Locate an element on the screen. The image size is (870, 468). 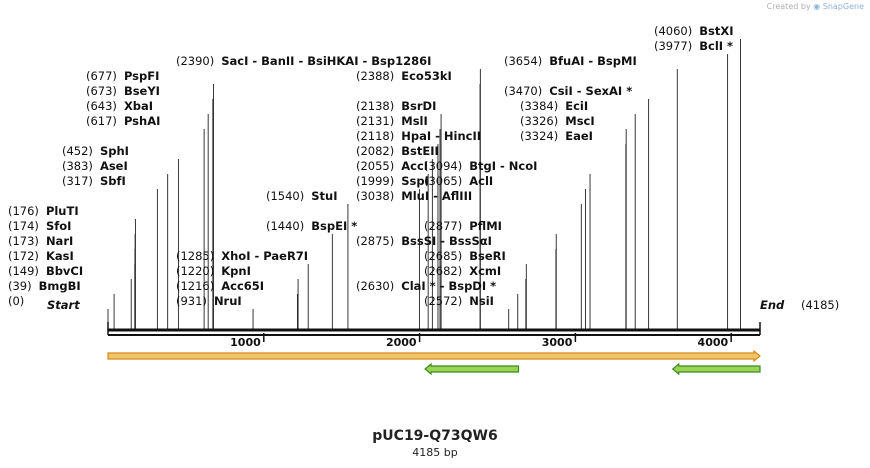
end-position: (4185) is located at coordinates (820, 305).